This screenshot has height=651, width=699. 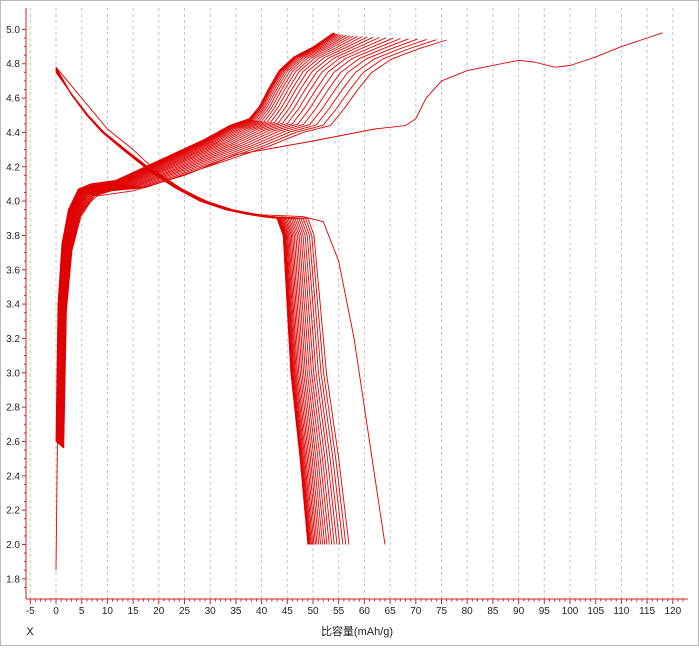 What do you see at coordinates (13, 99) in the screenshot?
I see `y-tick-label: 4.6` at bounding box center [13, 99].